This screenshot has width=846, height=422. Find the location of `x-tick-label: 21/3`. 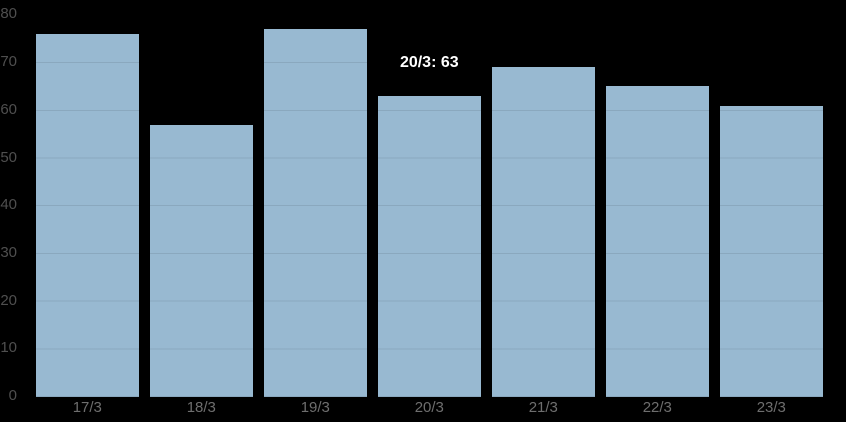

x-tick-label: 21/3 is located at coordinates (543, 407).